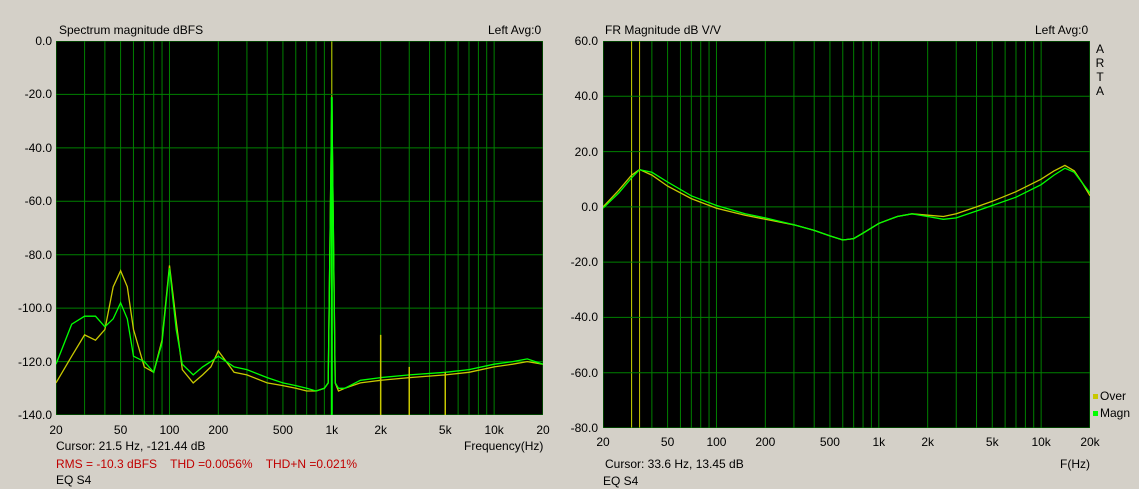 The width and height of the screenshot is (1139, 489). I want to click on fr-avg-label: Left Avg:0, so click(1062, 30).